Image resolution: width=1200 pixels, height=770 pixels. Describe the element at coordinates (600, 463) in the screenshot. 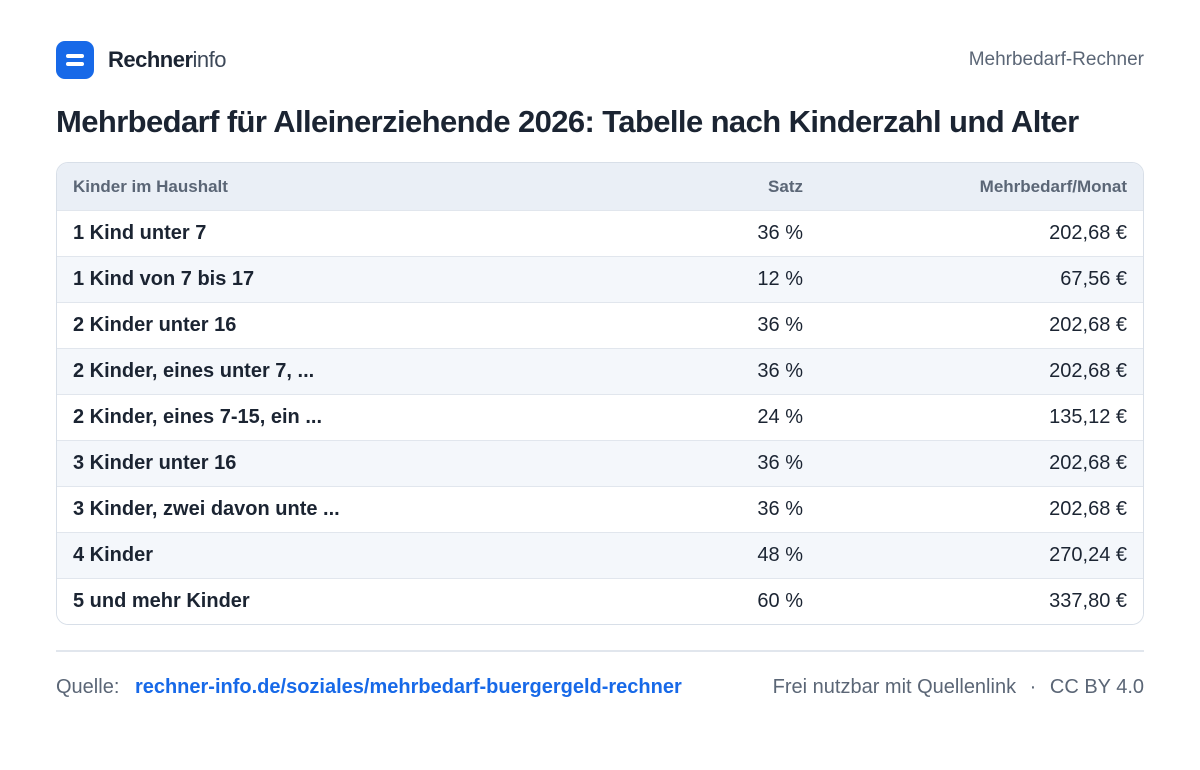

I see `table-row: 3 Kinder unter 16 36 % 202,68 €` at that location.